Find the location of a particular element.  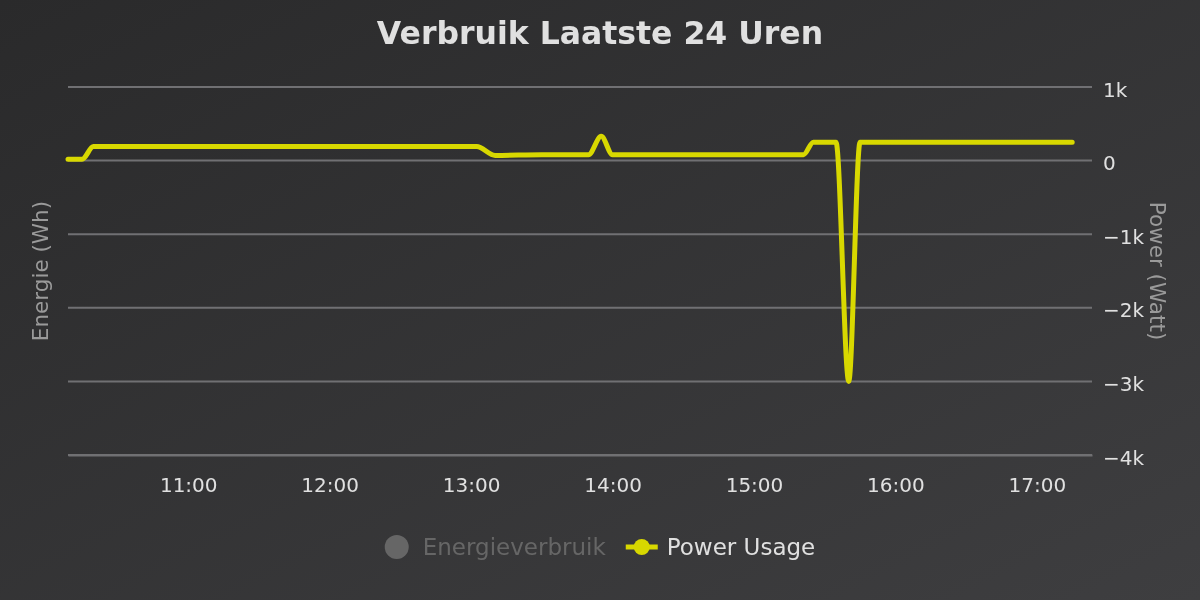

x-tick-label: 17:00 is located at coordinates (1037, 485).